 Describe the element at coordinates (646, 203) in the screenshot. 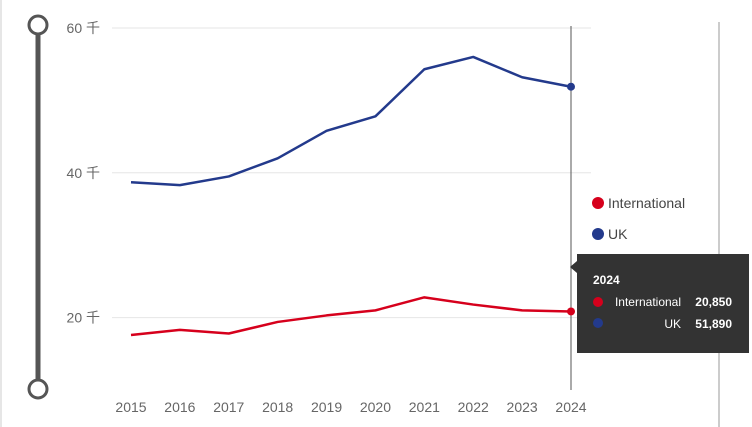

I see `legend-label-international: International` at that location.